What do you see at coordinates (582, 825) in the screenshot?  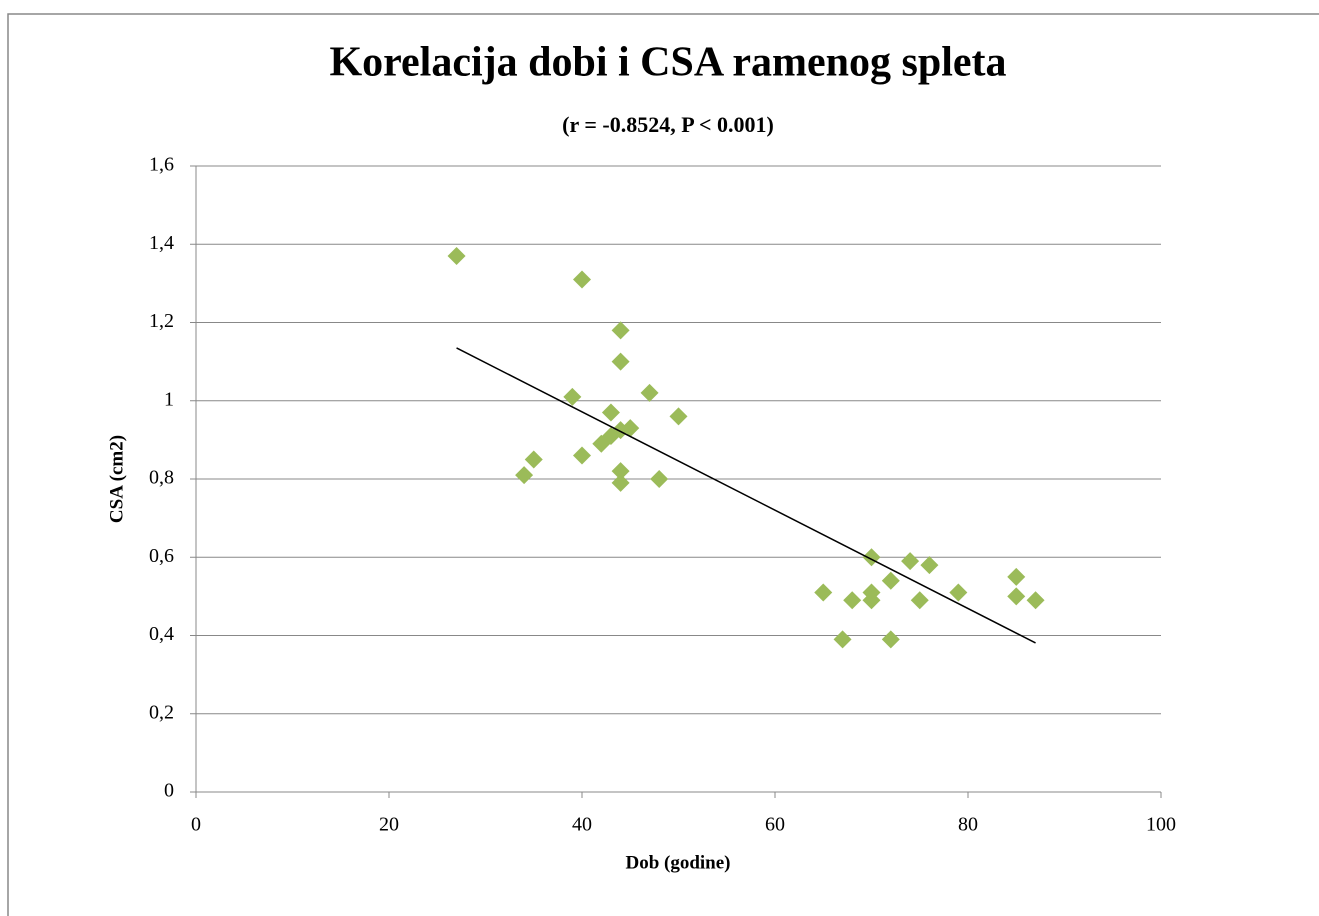 I see `x-tick-label: 40` at bounding box center [582, 825].